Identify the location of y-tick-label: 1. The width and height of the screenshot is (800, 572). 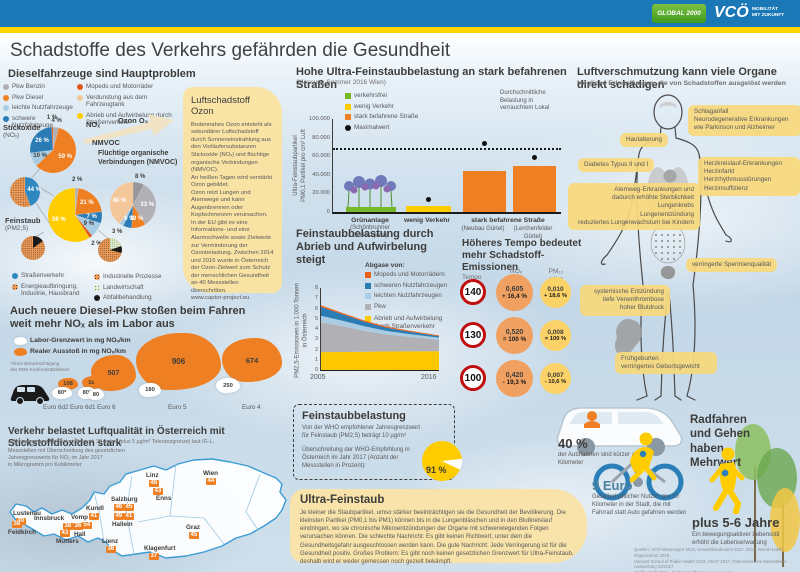
(316, 359).